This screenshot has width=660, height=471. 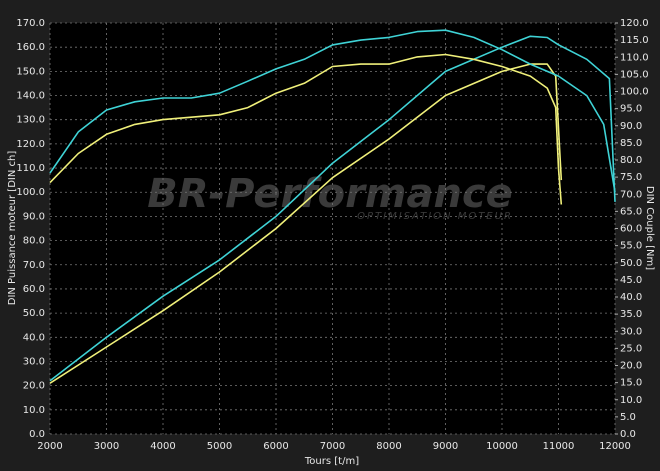 I want to click on y2-tick-label: 55.0, so click(x=631, y=246).